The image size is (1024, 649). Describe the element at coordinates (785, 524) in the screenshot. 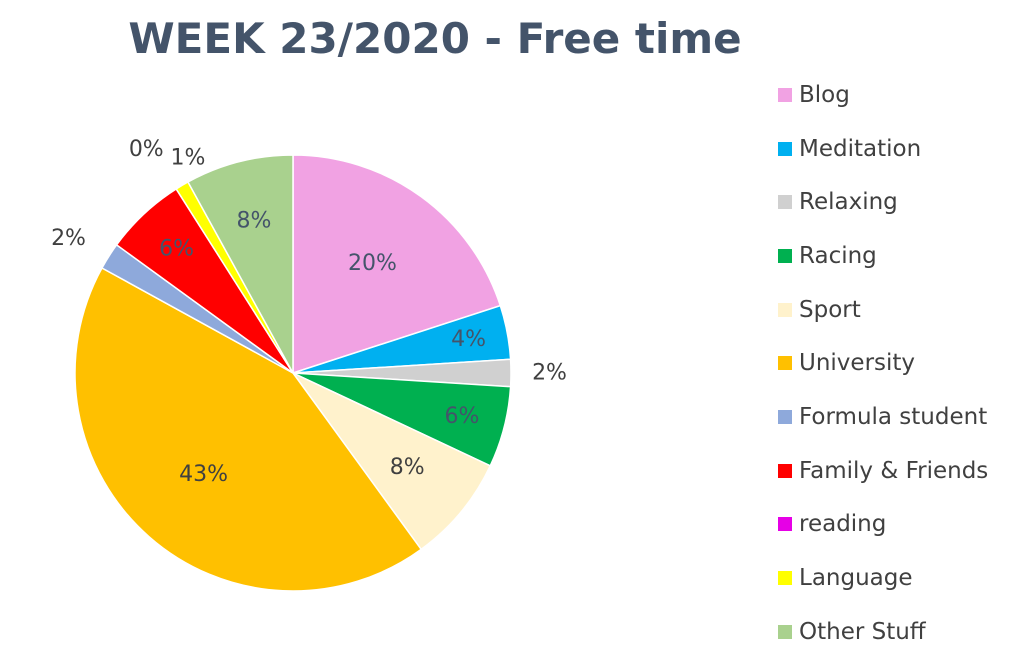

I see `legend-swatch-reading` at that location.